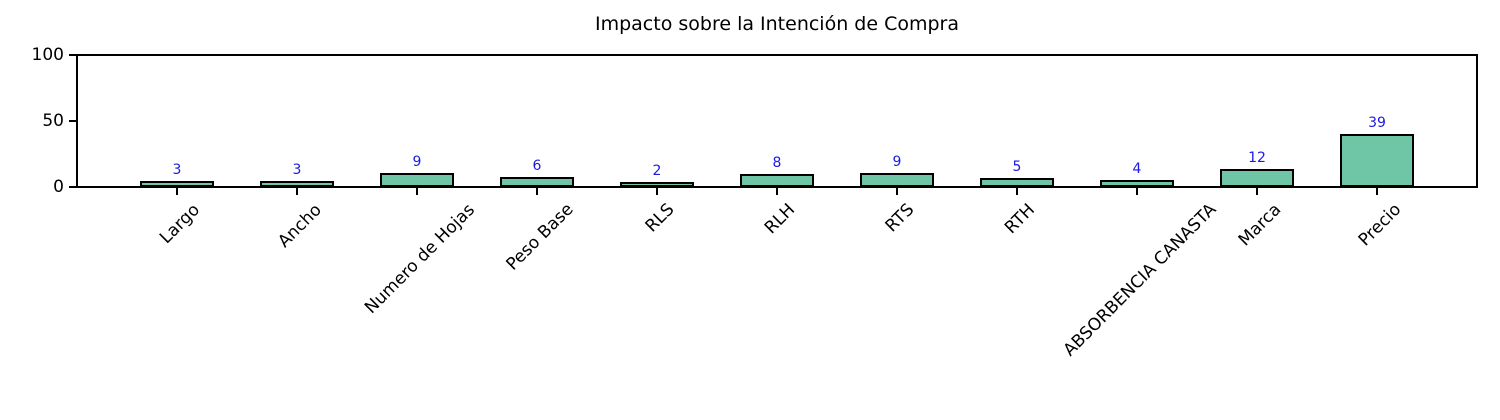 This screenshot has height=420, width=1500. I want to click on y-axis-tick-label: 50, so click(53, 121).